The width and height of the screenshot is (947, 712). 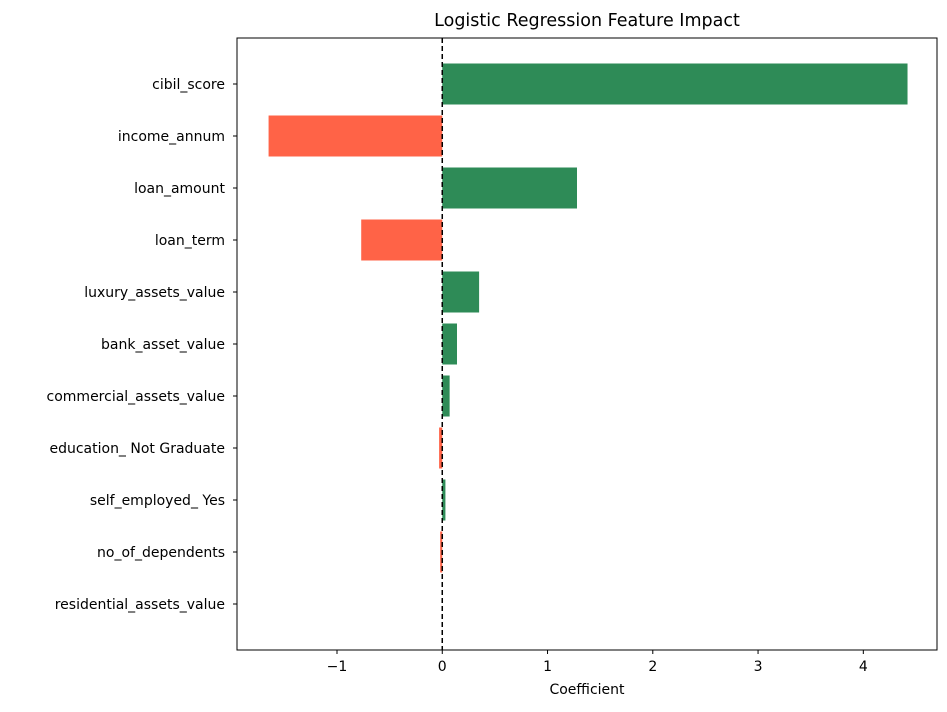 What do you see at coordinates (461, 292) in the screenshot?
I see `bar-luxury-assets-value` at bounding box center [461, 292].